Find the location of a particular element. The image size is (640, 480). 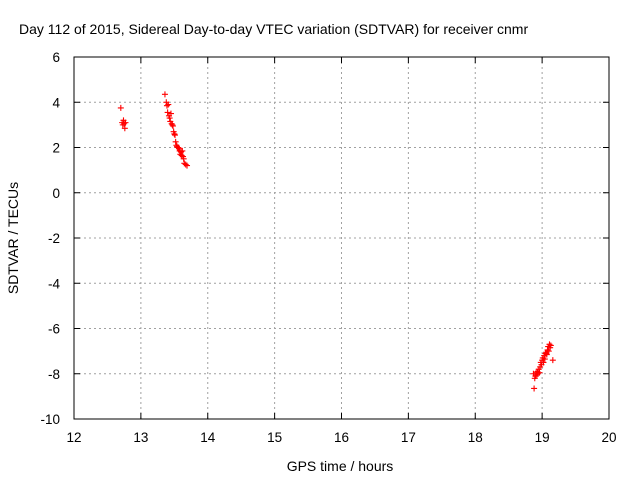

y-tick-label: 2 is located at coordinates (56, 148).